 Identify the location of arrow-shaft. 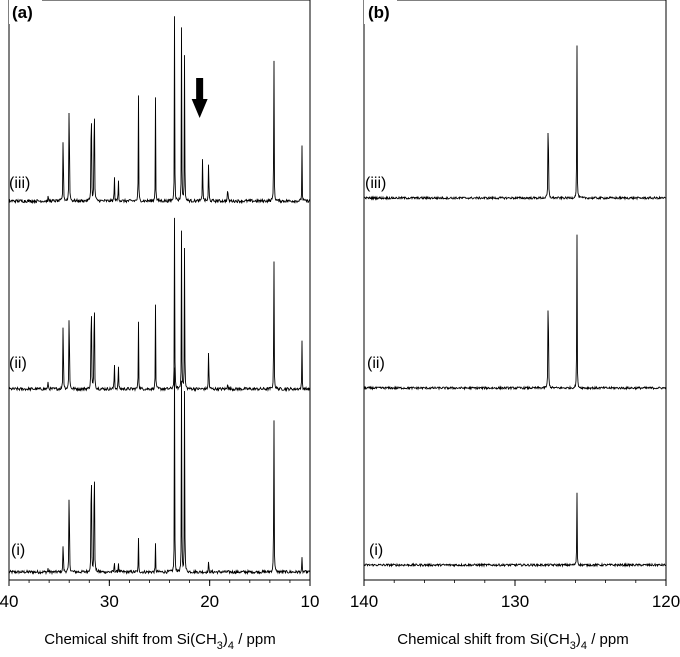
(200, 89).